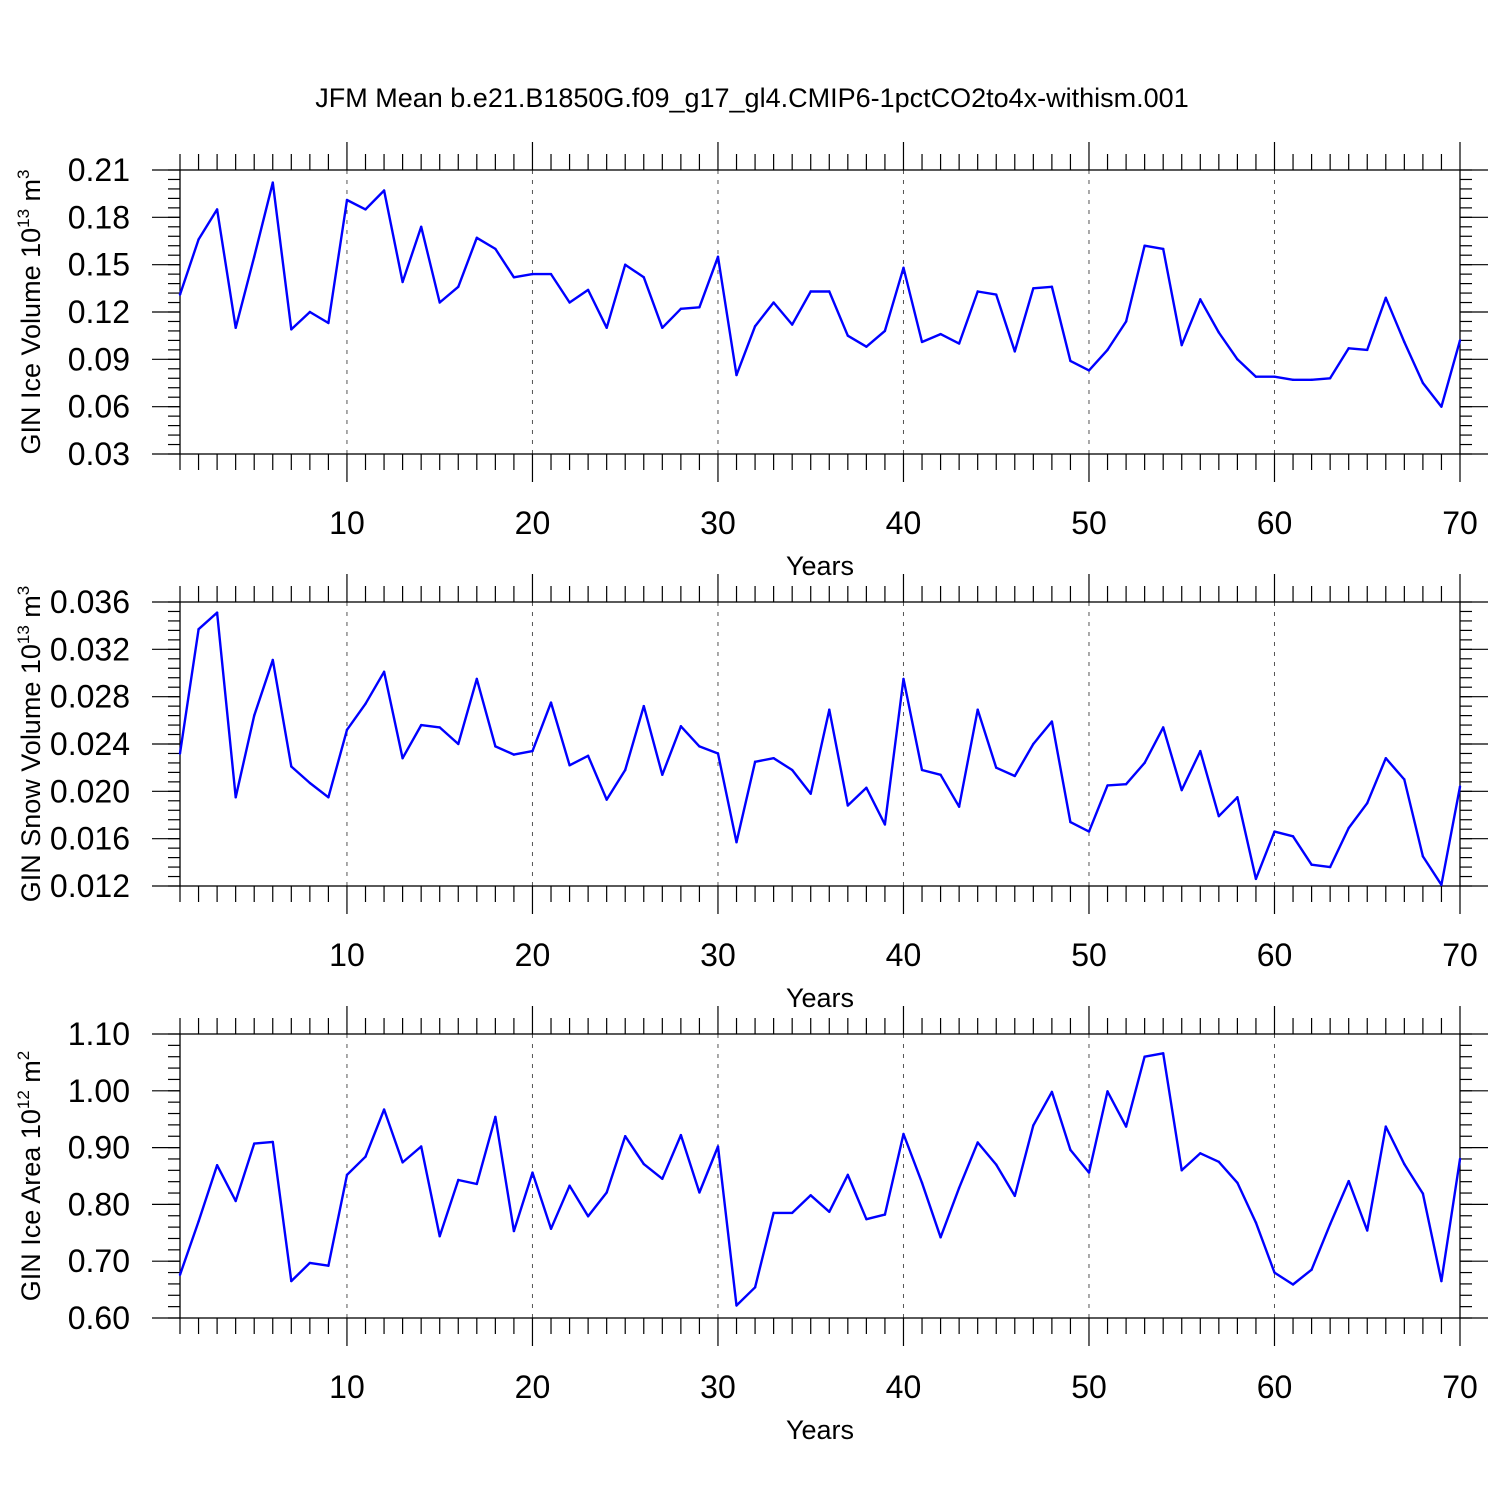 The image size is (1500, 1500). Describe the element at coordinates (99, 407) in the screenshot. I see `y-tick-label: 0.06` at that location.